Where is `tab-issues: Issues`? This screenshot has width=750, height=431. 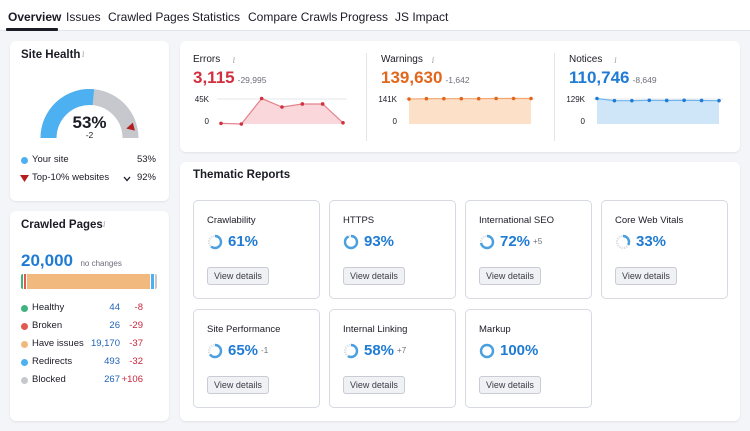
tab-issues: Issues is located at coordinates (83, 17).